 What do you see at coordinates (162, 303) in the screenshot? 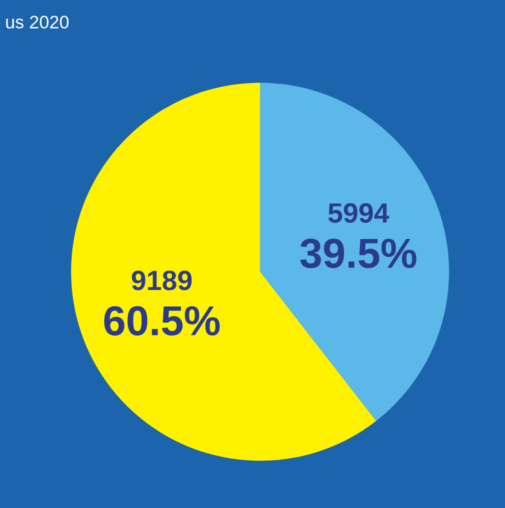
I see `data-label: 9189 60.5%` at bounding box center [162, 303].